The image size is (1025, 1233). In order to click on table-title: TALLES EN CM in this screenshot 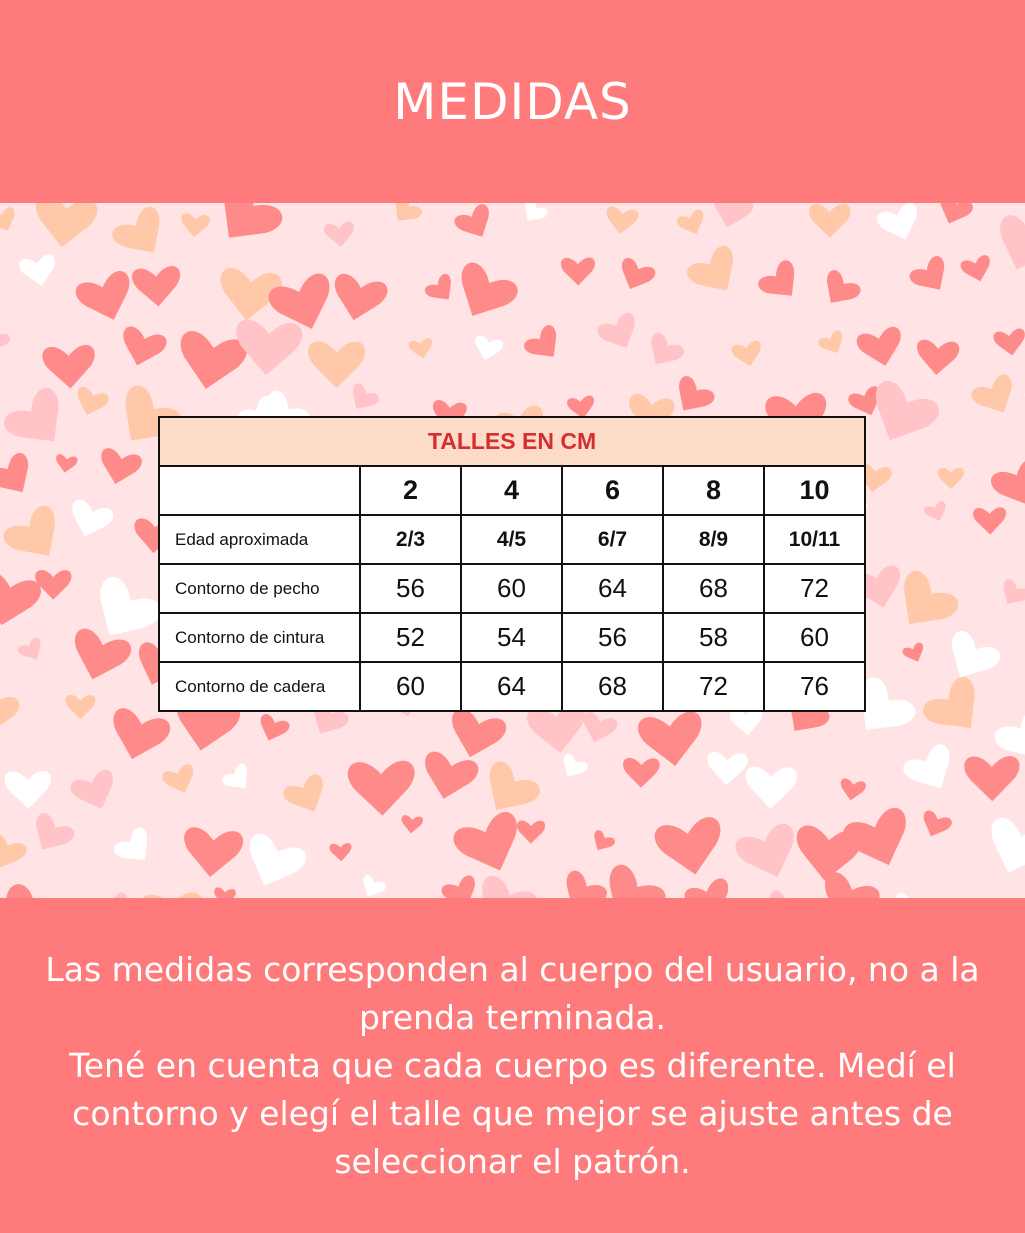, I will do `click(512, 441)`.